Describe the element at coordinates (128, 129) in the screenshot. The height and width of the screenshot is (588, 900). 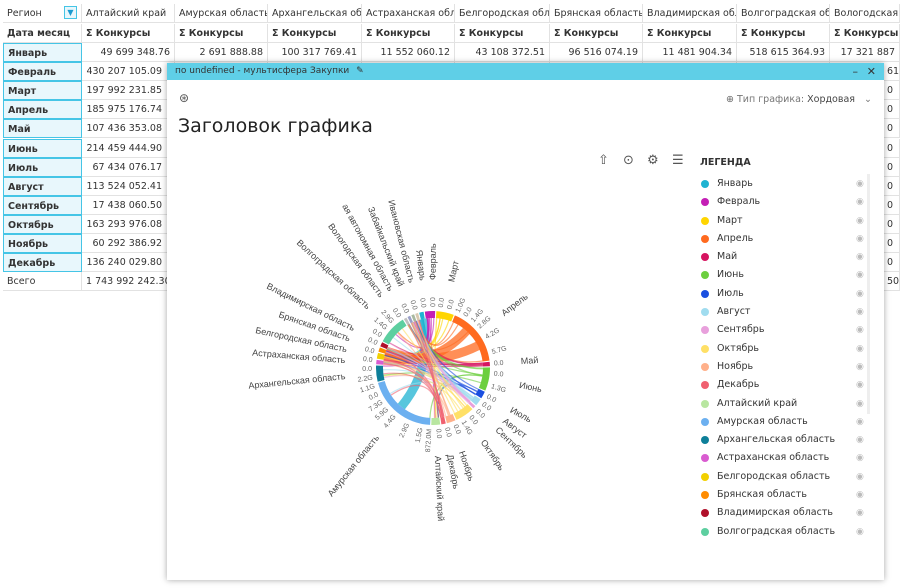
I see `table-cell: 107 436 353.08` at that location.